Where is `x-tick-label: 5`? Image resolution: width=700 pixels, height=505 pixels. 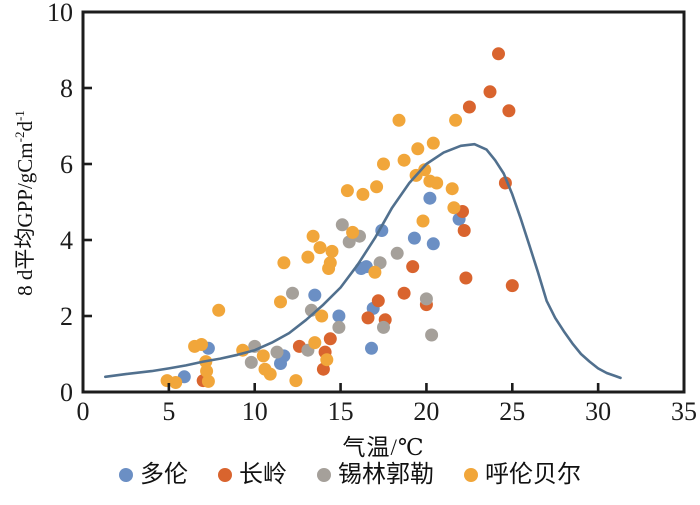
x-tick-label: 5 is located at coordinates (168, 411).